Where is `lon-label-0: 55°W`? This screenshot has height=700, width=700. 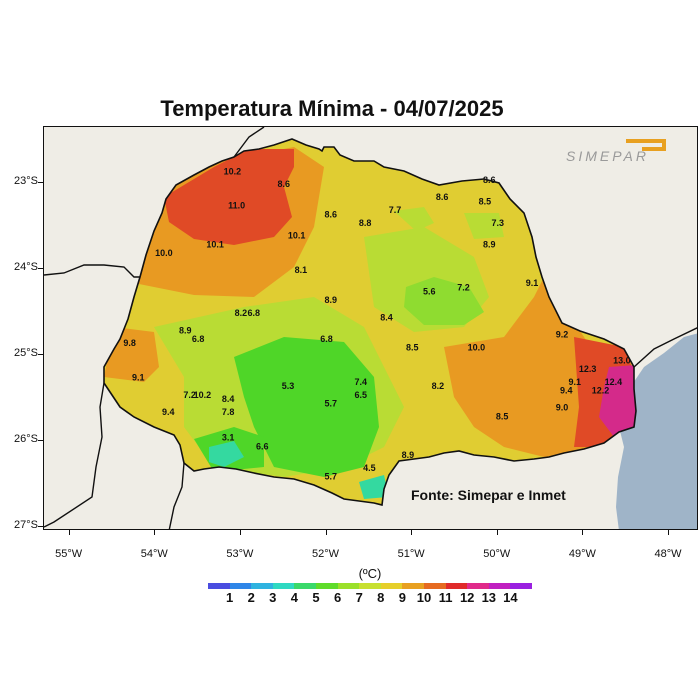 lon-label-0: 55°W is located at coordinates (69, 554).